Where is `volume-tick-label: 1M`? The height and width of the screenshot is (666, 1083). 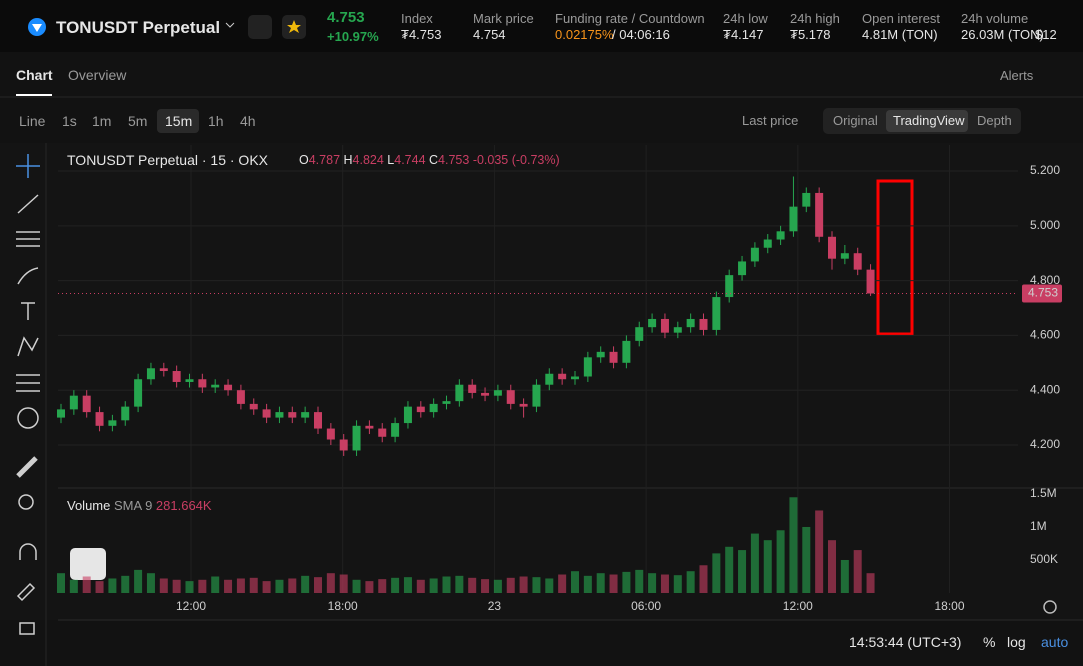
volume-tick-label: 1M is located at coordinates (1038, 526).